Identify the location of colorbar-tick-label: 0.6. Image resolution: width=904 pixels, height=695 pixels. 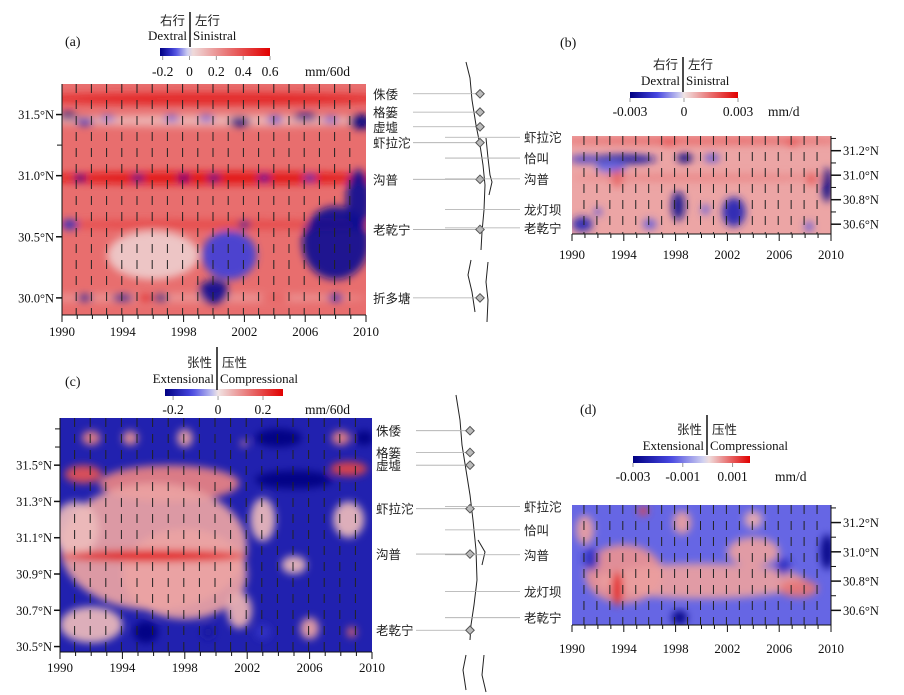
(270, 71).